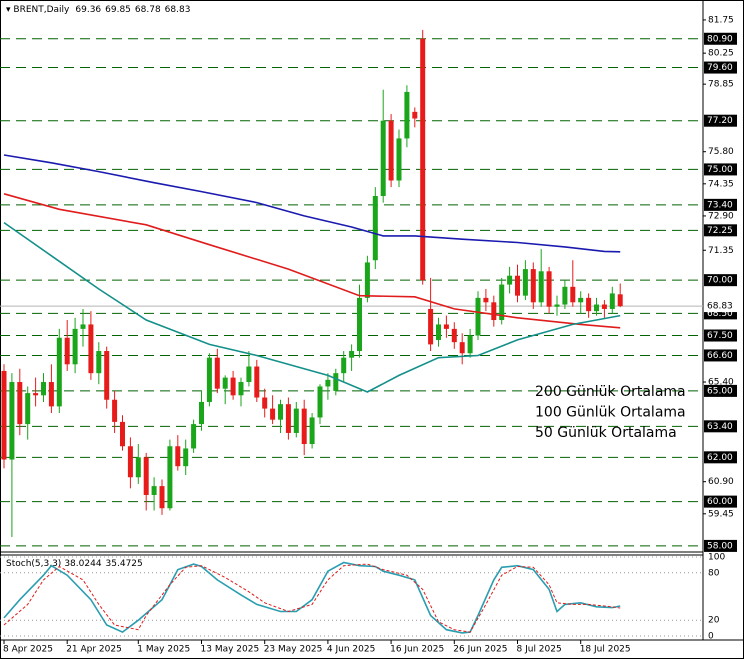  I want to click on x-tick-label: 26 Jun 2025, so click(480, 650).